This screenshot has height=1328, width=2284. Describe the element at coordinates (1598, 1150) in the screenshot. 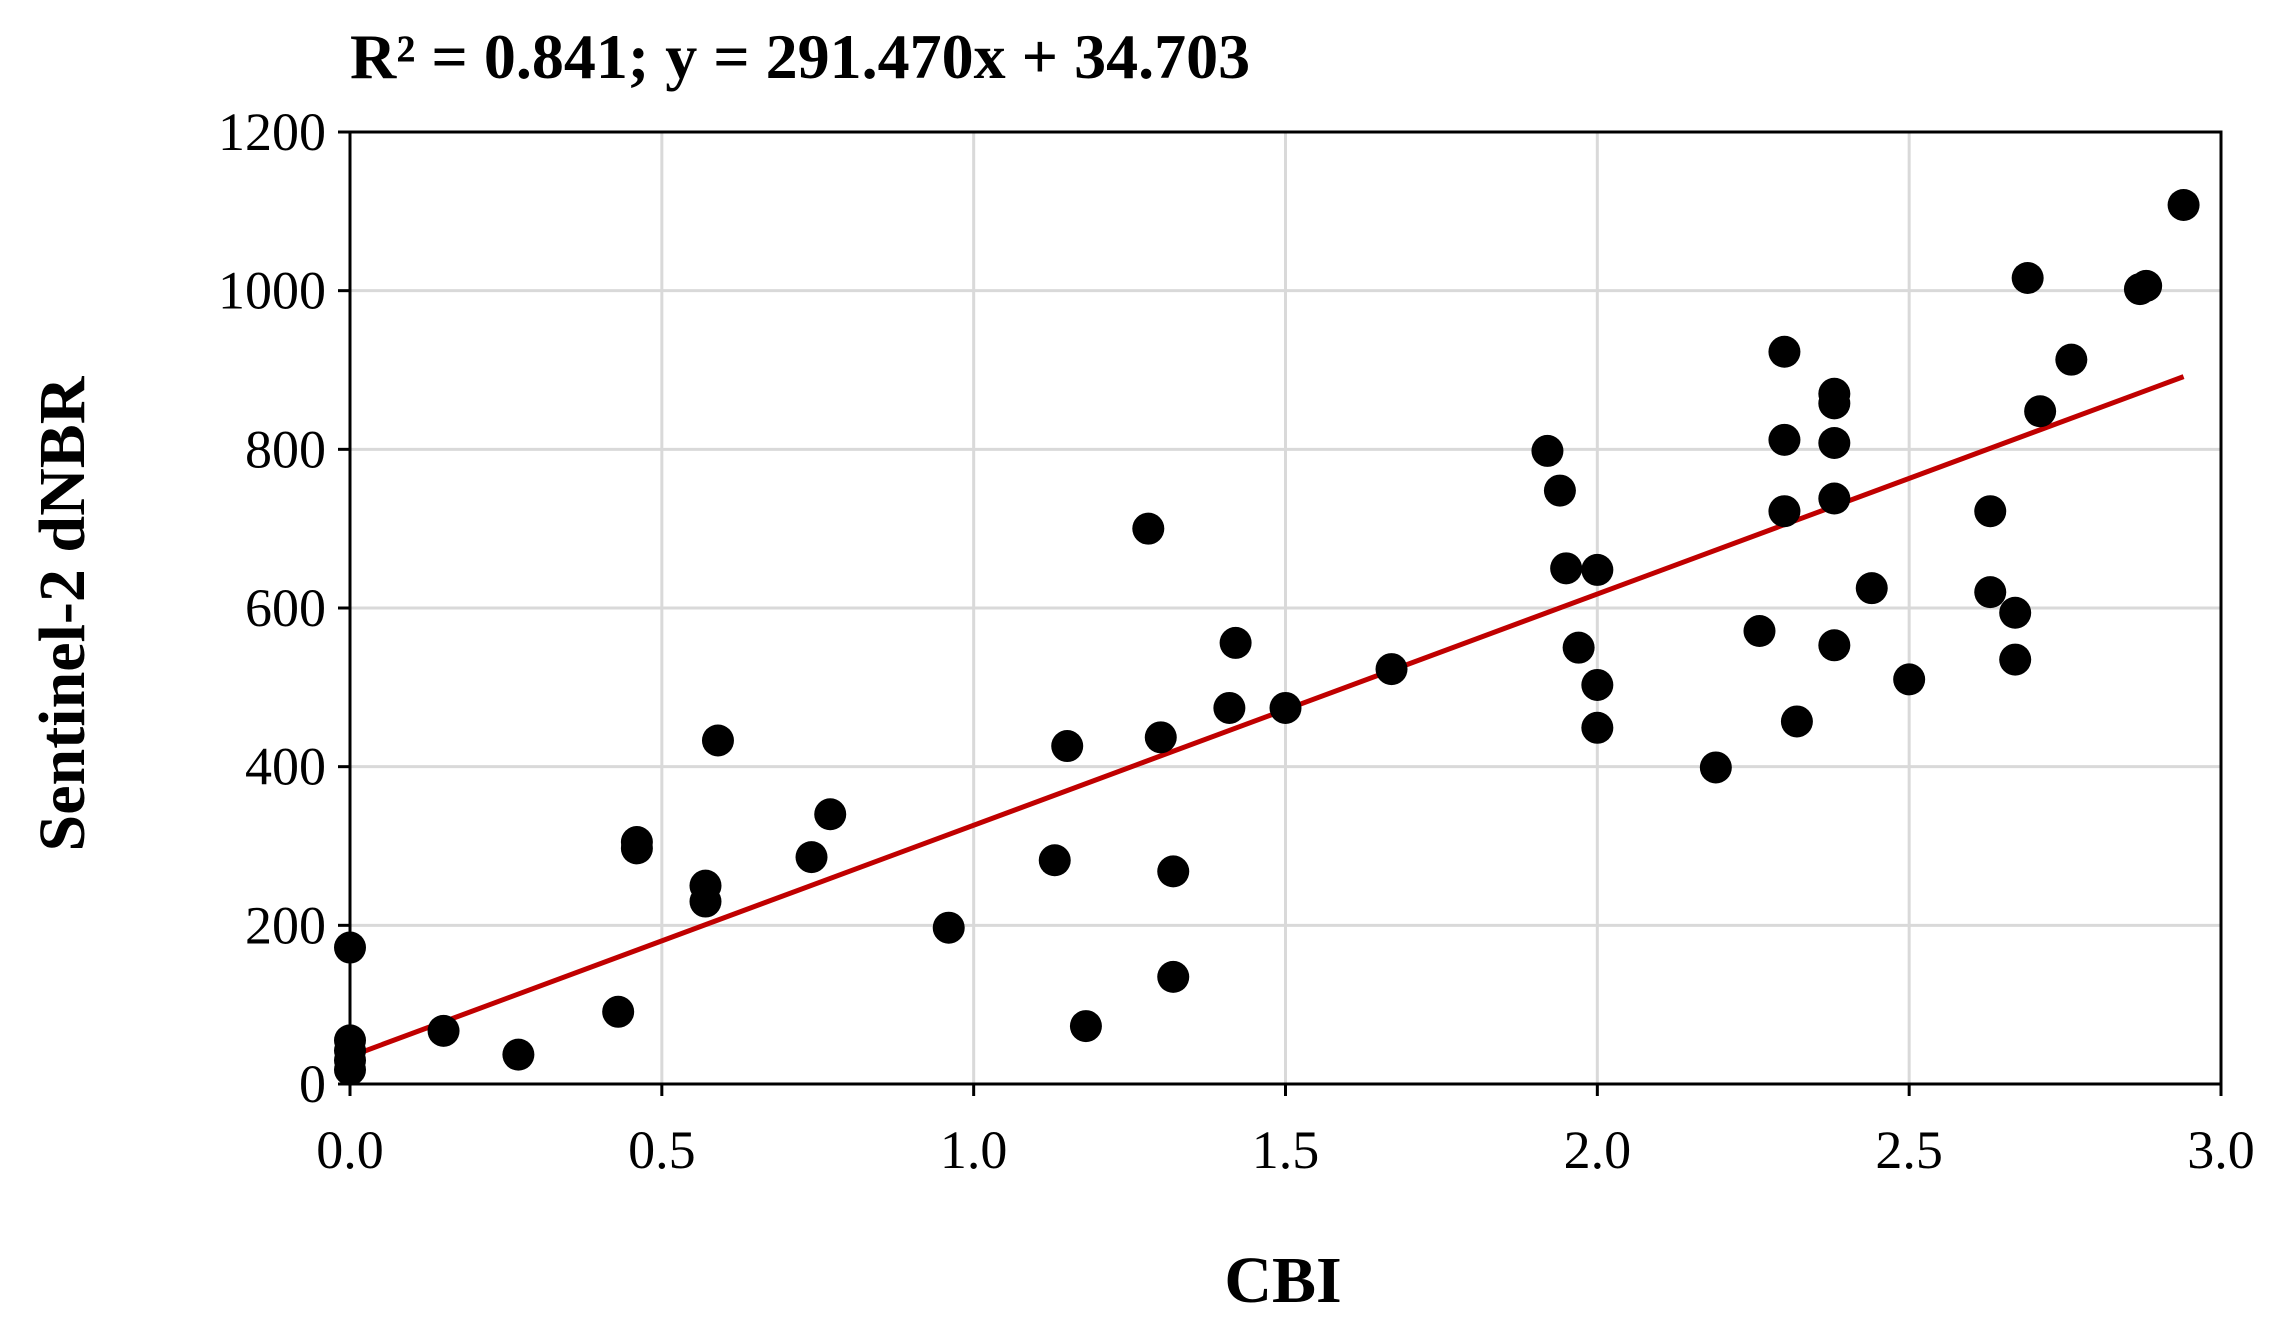

I see `x-tick-label: 2.0` at that location.